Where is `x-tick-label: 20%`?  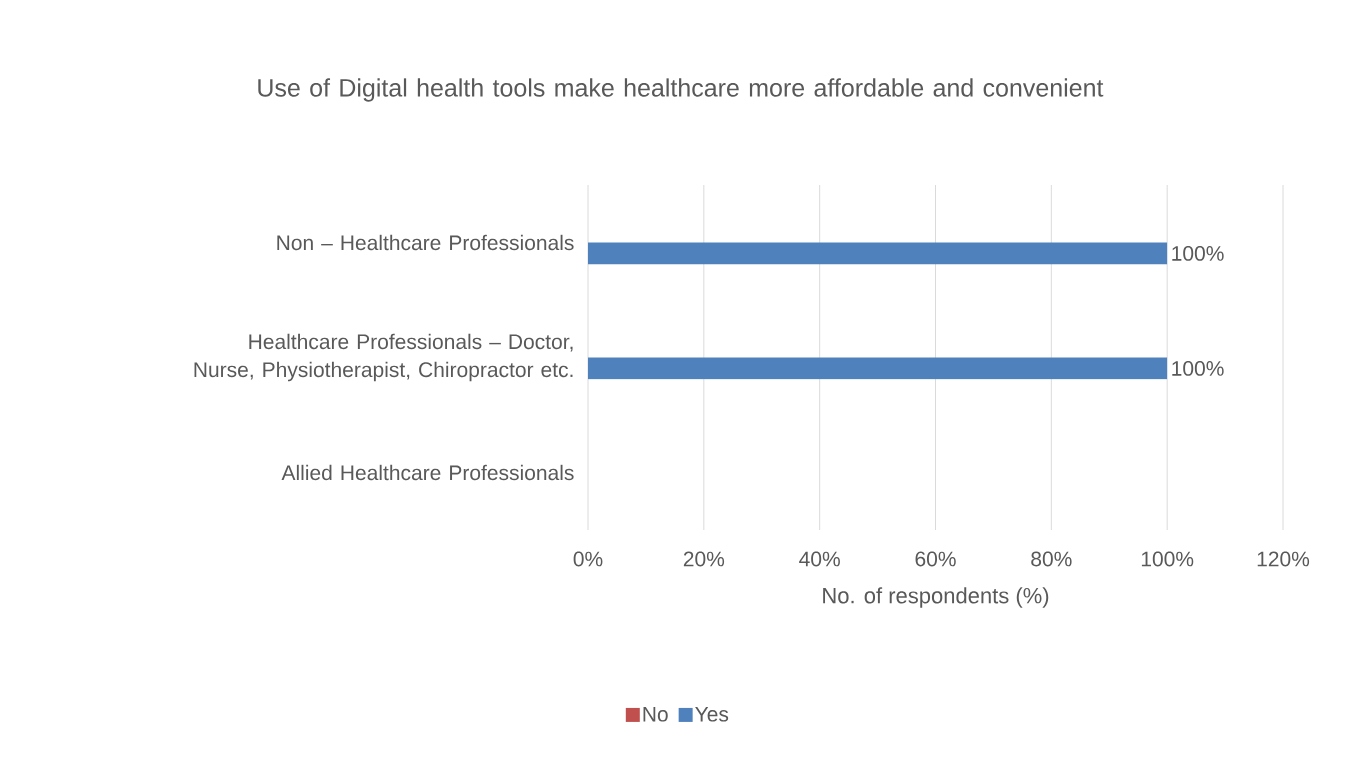
x-tick-label: 20% is located at coordinates (704, 559).